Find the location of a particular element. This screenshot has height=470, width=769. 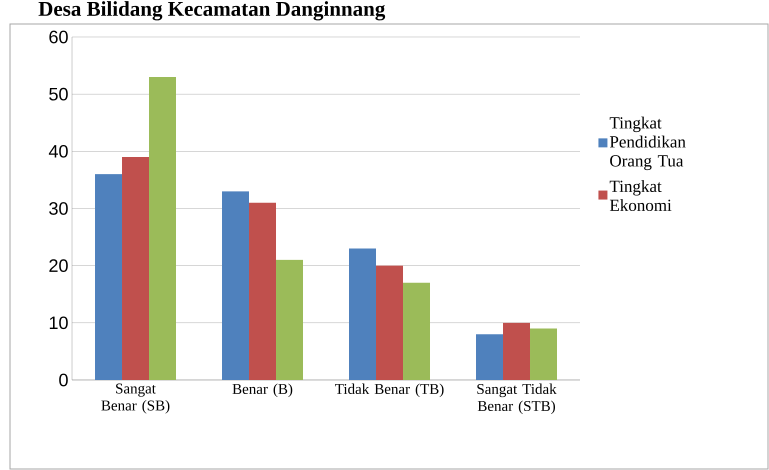

y-tick-label: 40 is located at coordinates (58, 151).